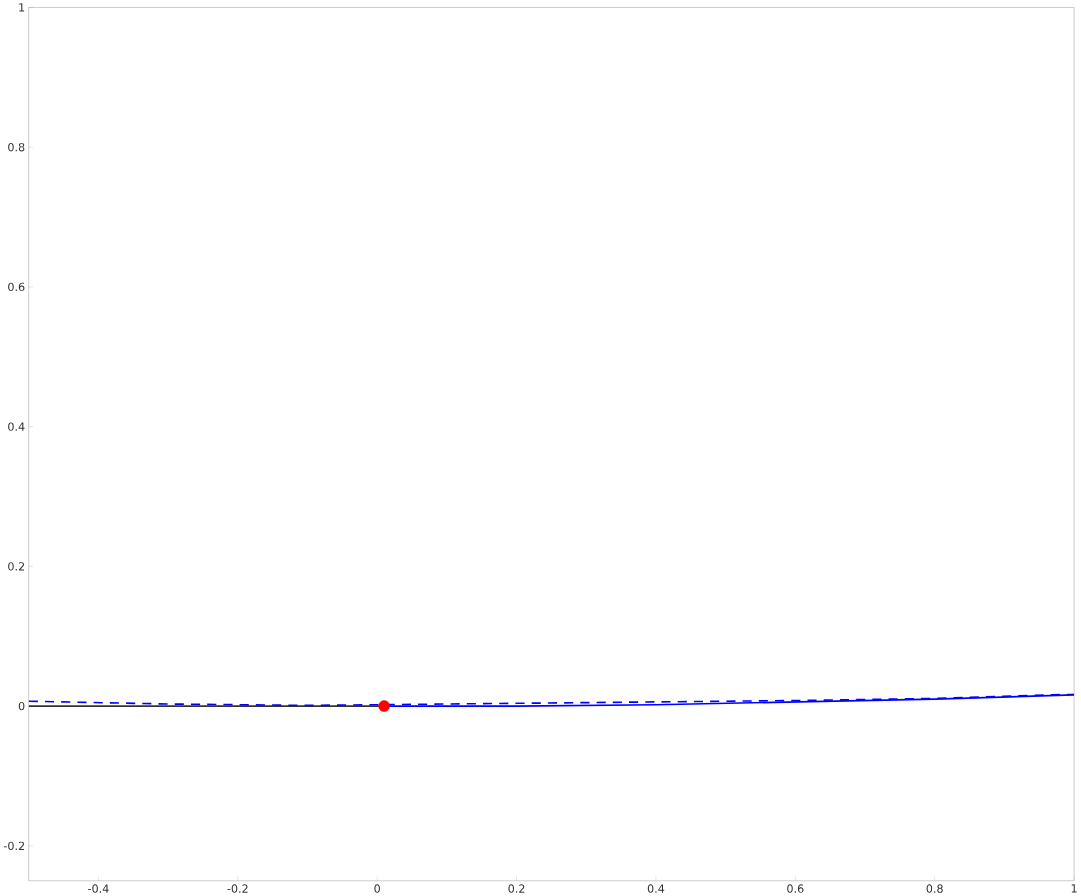  Describe the element at coordinates (656, 888) in the screenshot. I see `x-tick-label: 0.4` at that location.